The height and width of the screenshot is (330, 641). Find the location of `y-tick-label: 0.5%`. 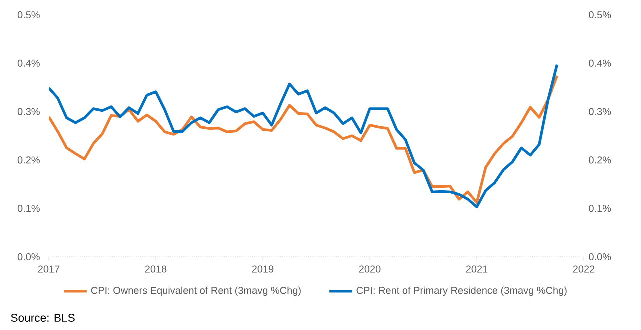

y-tick-label: 0.5% is located at coordinates (29, 15).